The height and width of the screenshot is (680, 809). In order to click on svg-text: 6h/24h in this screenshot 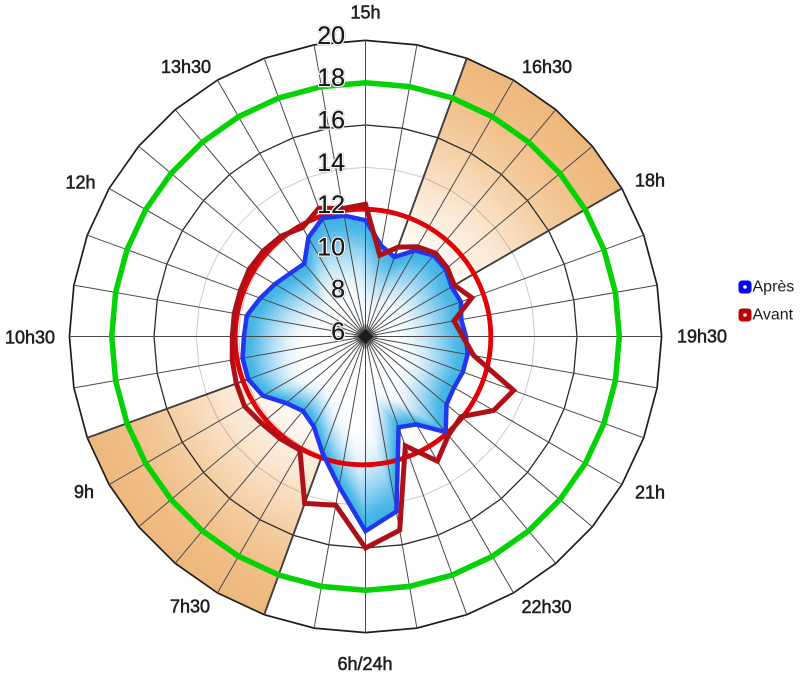, I will do `click(364, 664)`.